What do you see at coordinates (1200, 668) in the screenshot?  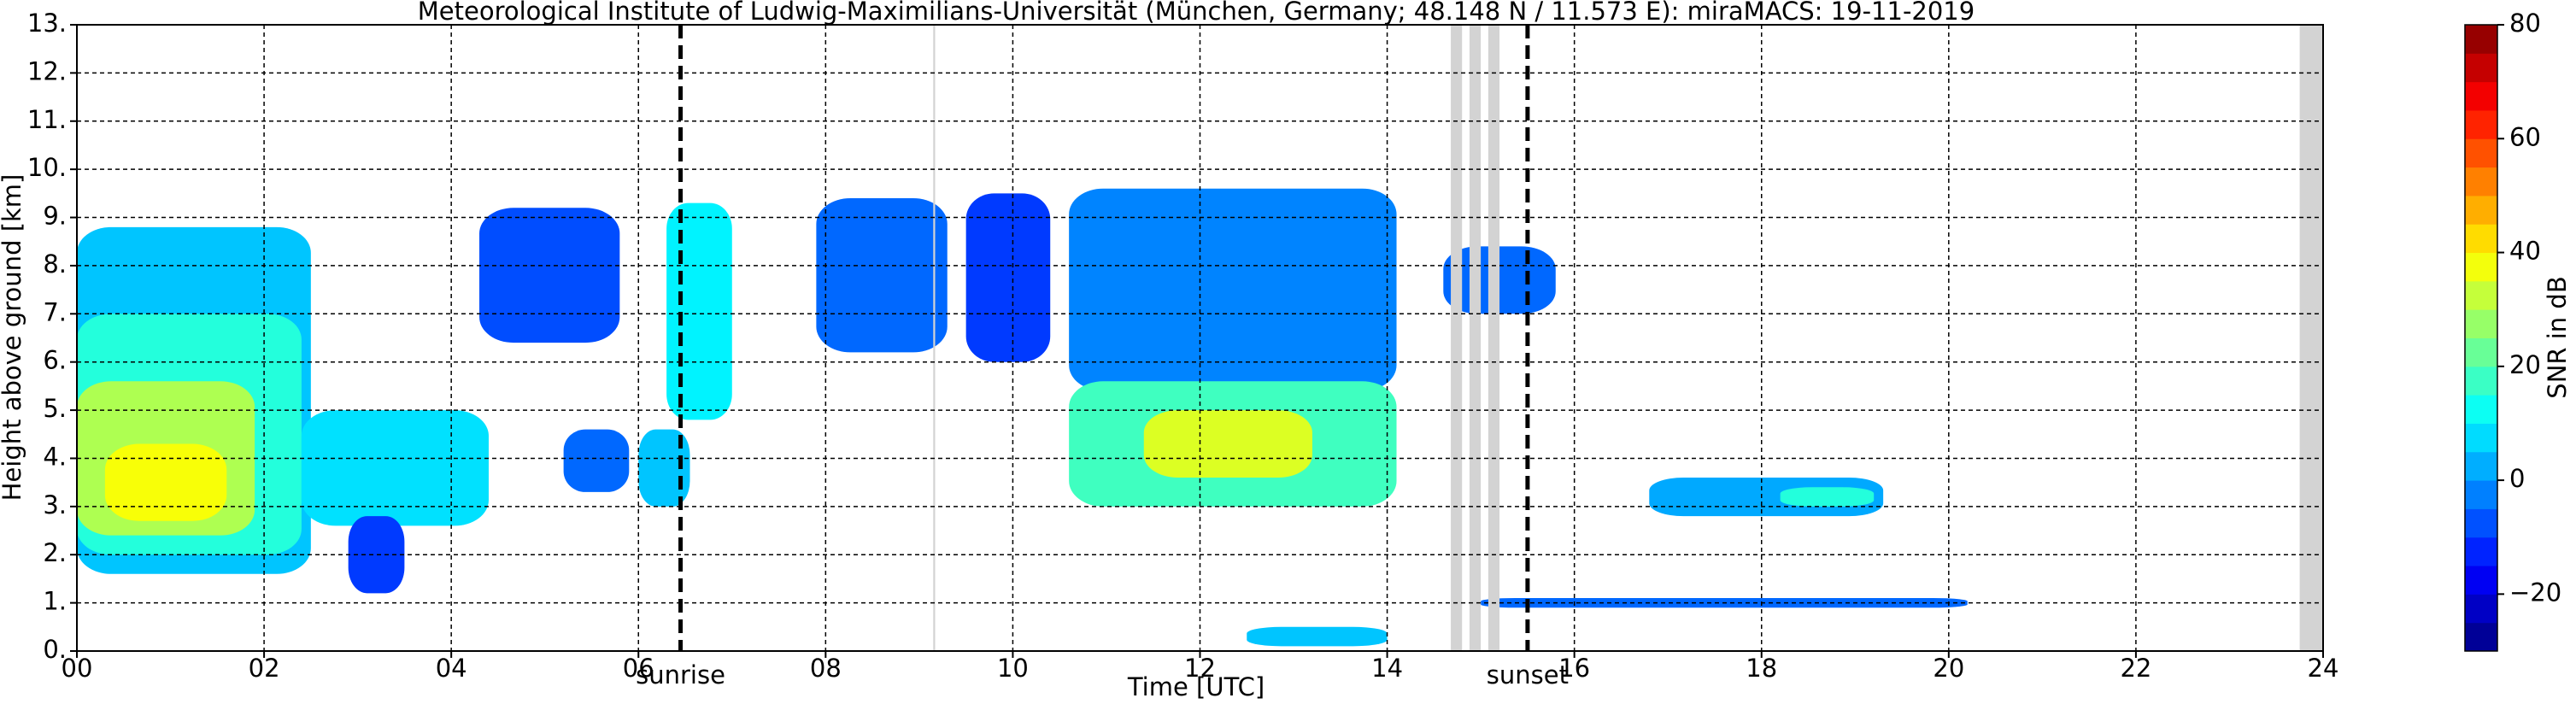 I see `x-tick-label: 12` at bounding box center [1200, 668].